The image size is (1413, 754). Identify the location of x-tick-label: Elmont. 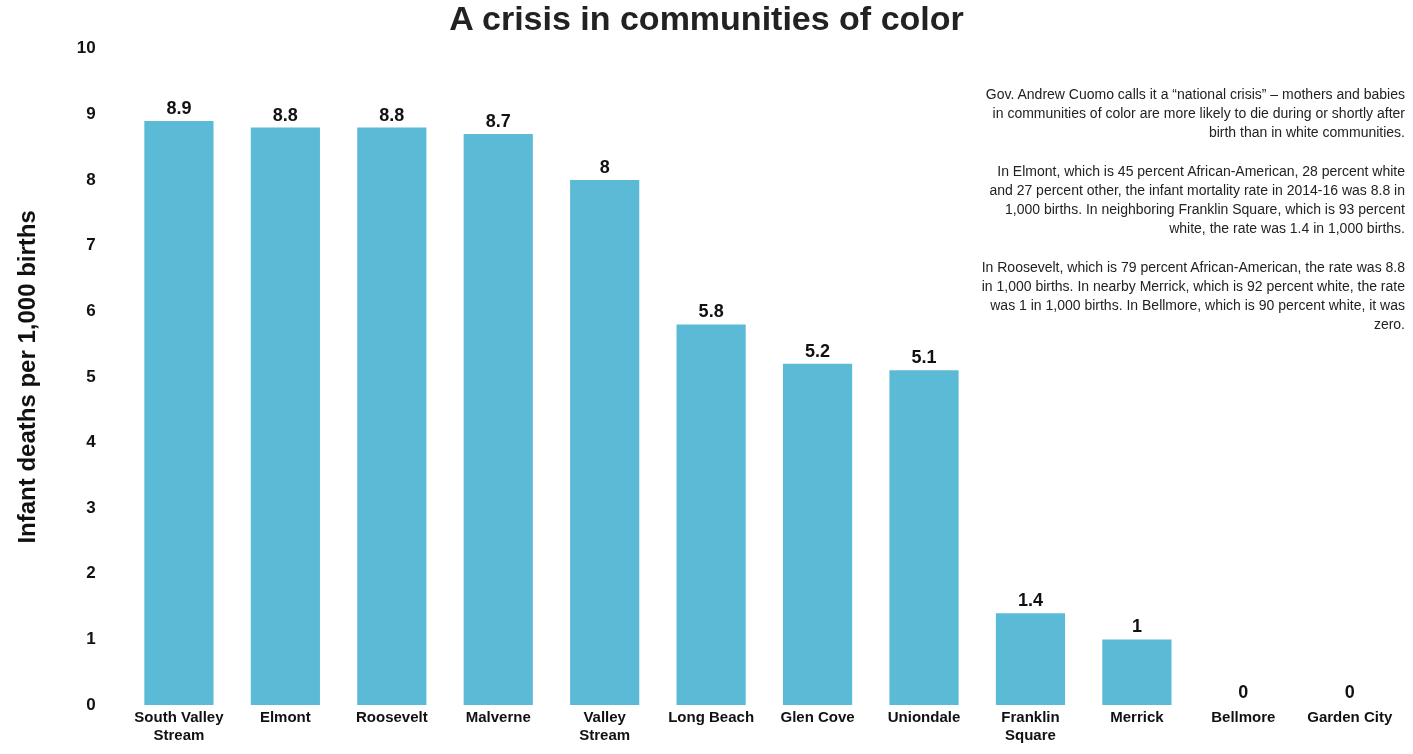
(285, 717).